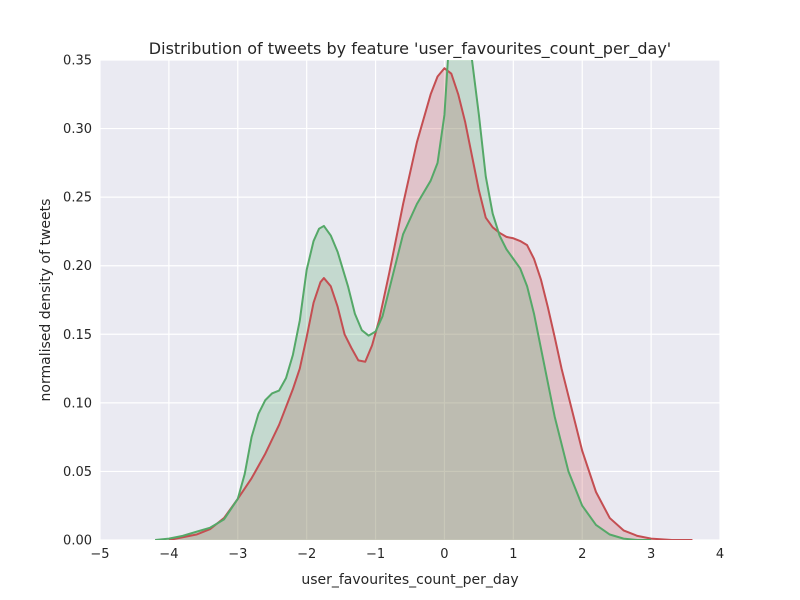  Describe the element at coordinates (651, 554) in the screenshot. I see `x-tick-label: 3` at that location.